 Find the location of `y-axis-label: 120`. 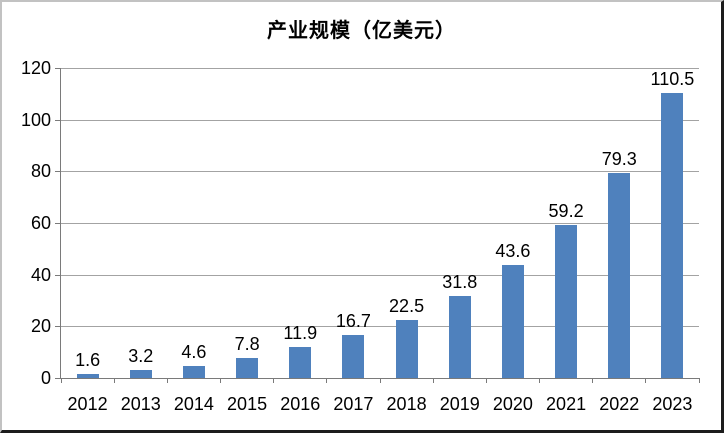

y-axis-label: 120 is located at coordinates (35, 68).